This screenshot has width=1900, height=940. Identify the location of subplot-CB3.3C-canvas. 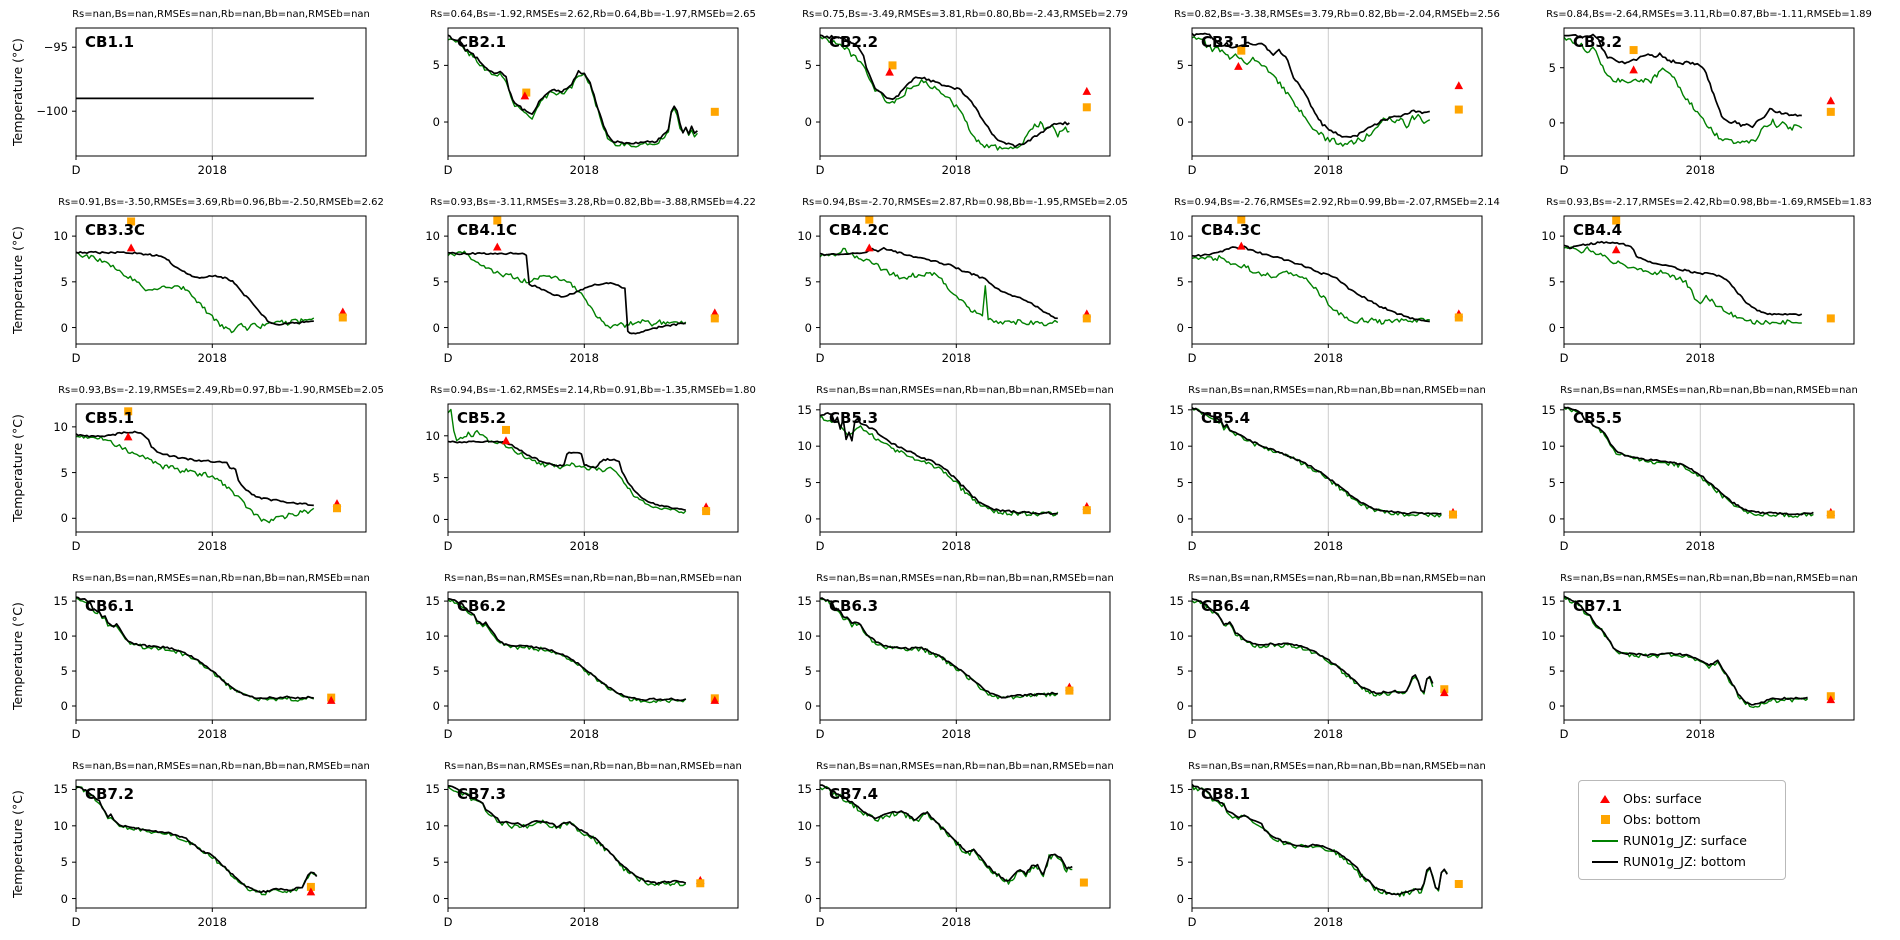
(219, 281).